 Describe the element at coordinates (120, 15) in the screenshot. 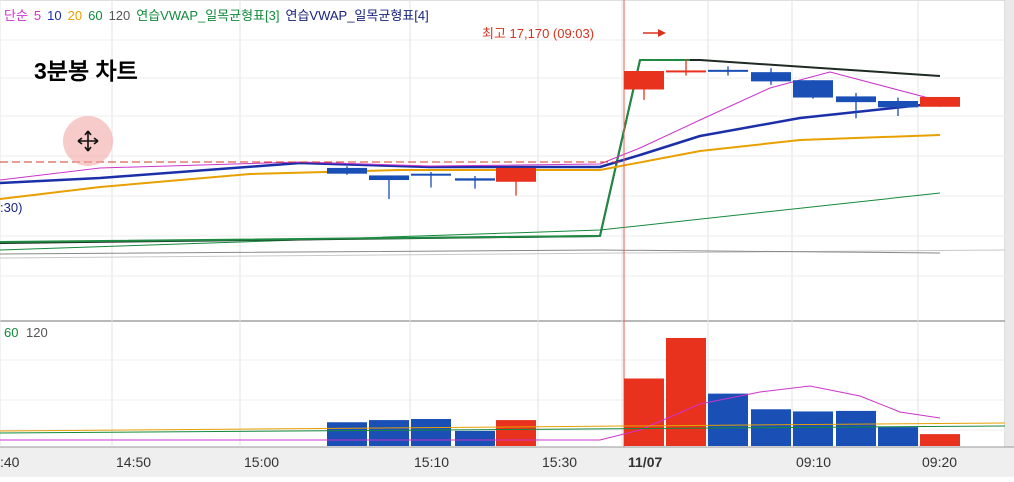

I see `legend-item: 120` at that location.